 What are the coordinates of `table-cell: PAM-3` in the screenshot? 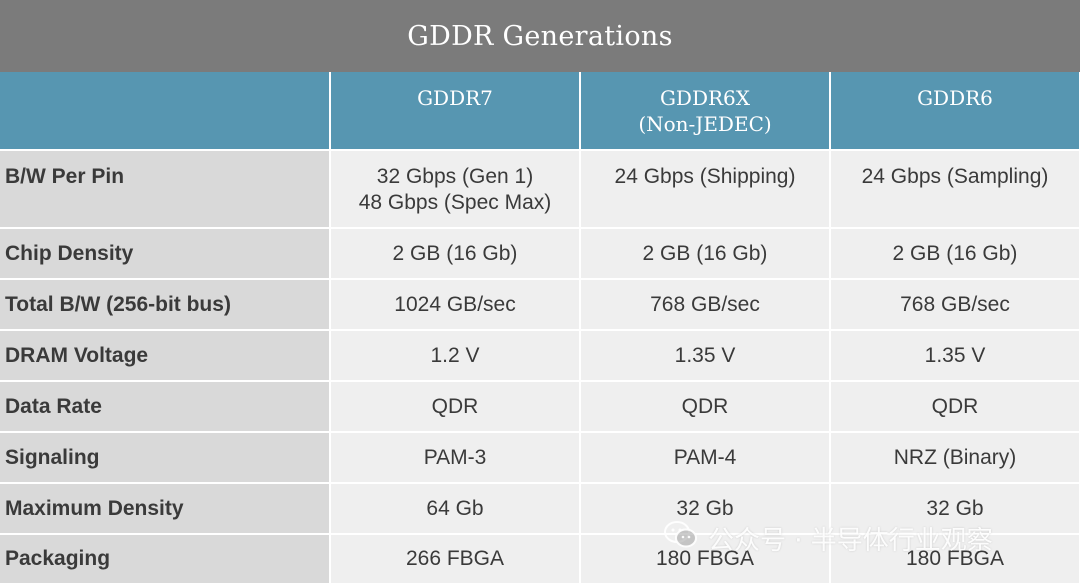 It's located at (455, 458).